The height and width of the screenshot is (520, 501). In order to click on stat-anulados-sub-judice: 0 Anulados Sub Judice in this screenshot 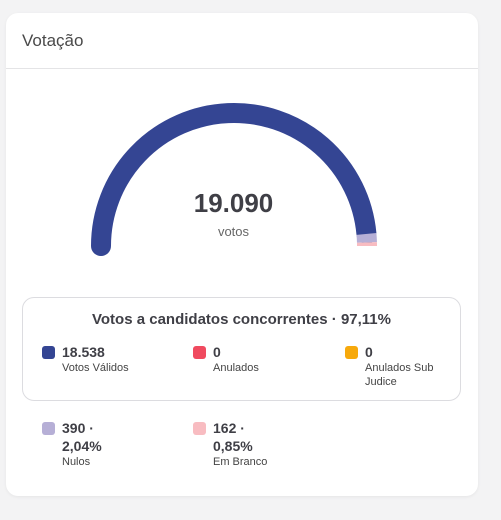, I will do `click(395, 366)`.